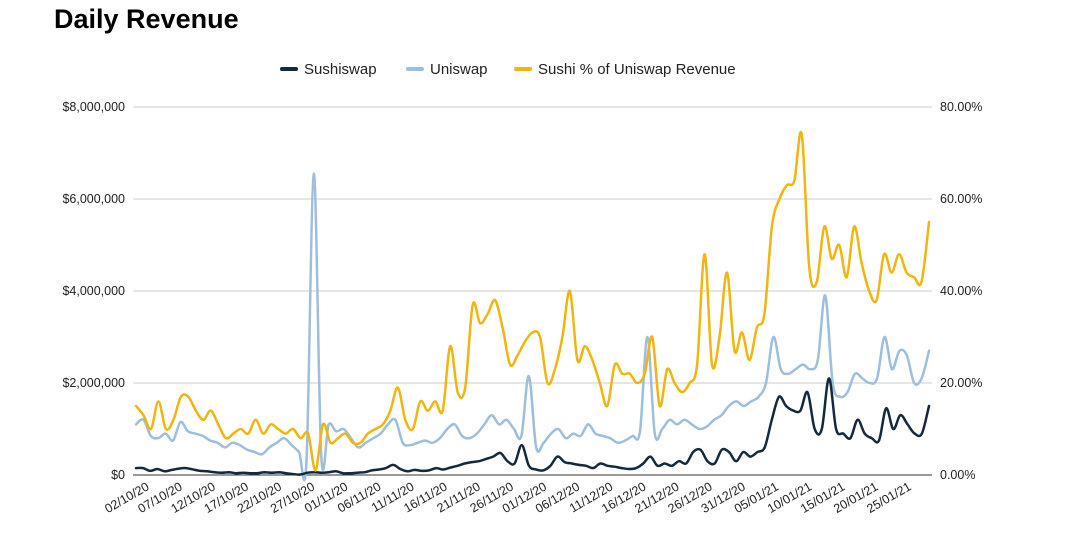 The width and height of the screenshot is (1080, 544). I want to click on right-axis-ticks: 0.00% 20.00% 40.00% 60.00% 80.00%, so click(961, 291).